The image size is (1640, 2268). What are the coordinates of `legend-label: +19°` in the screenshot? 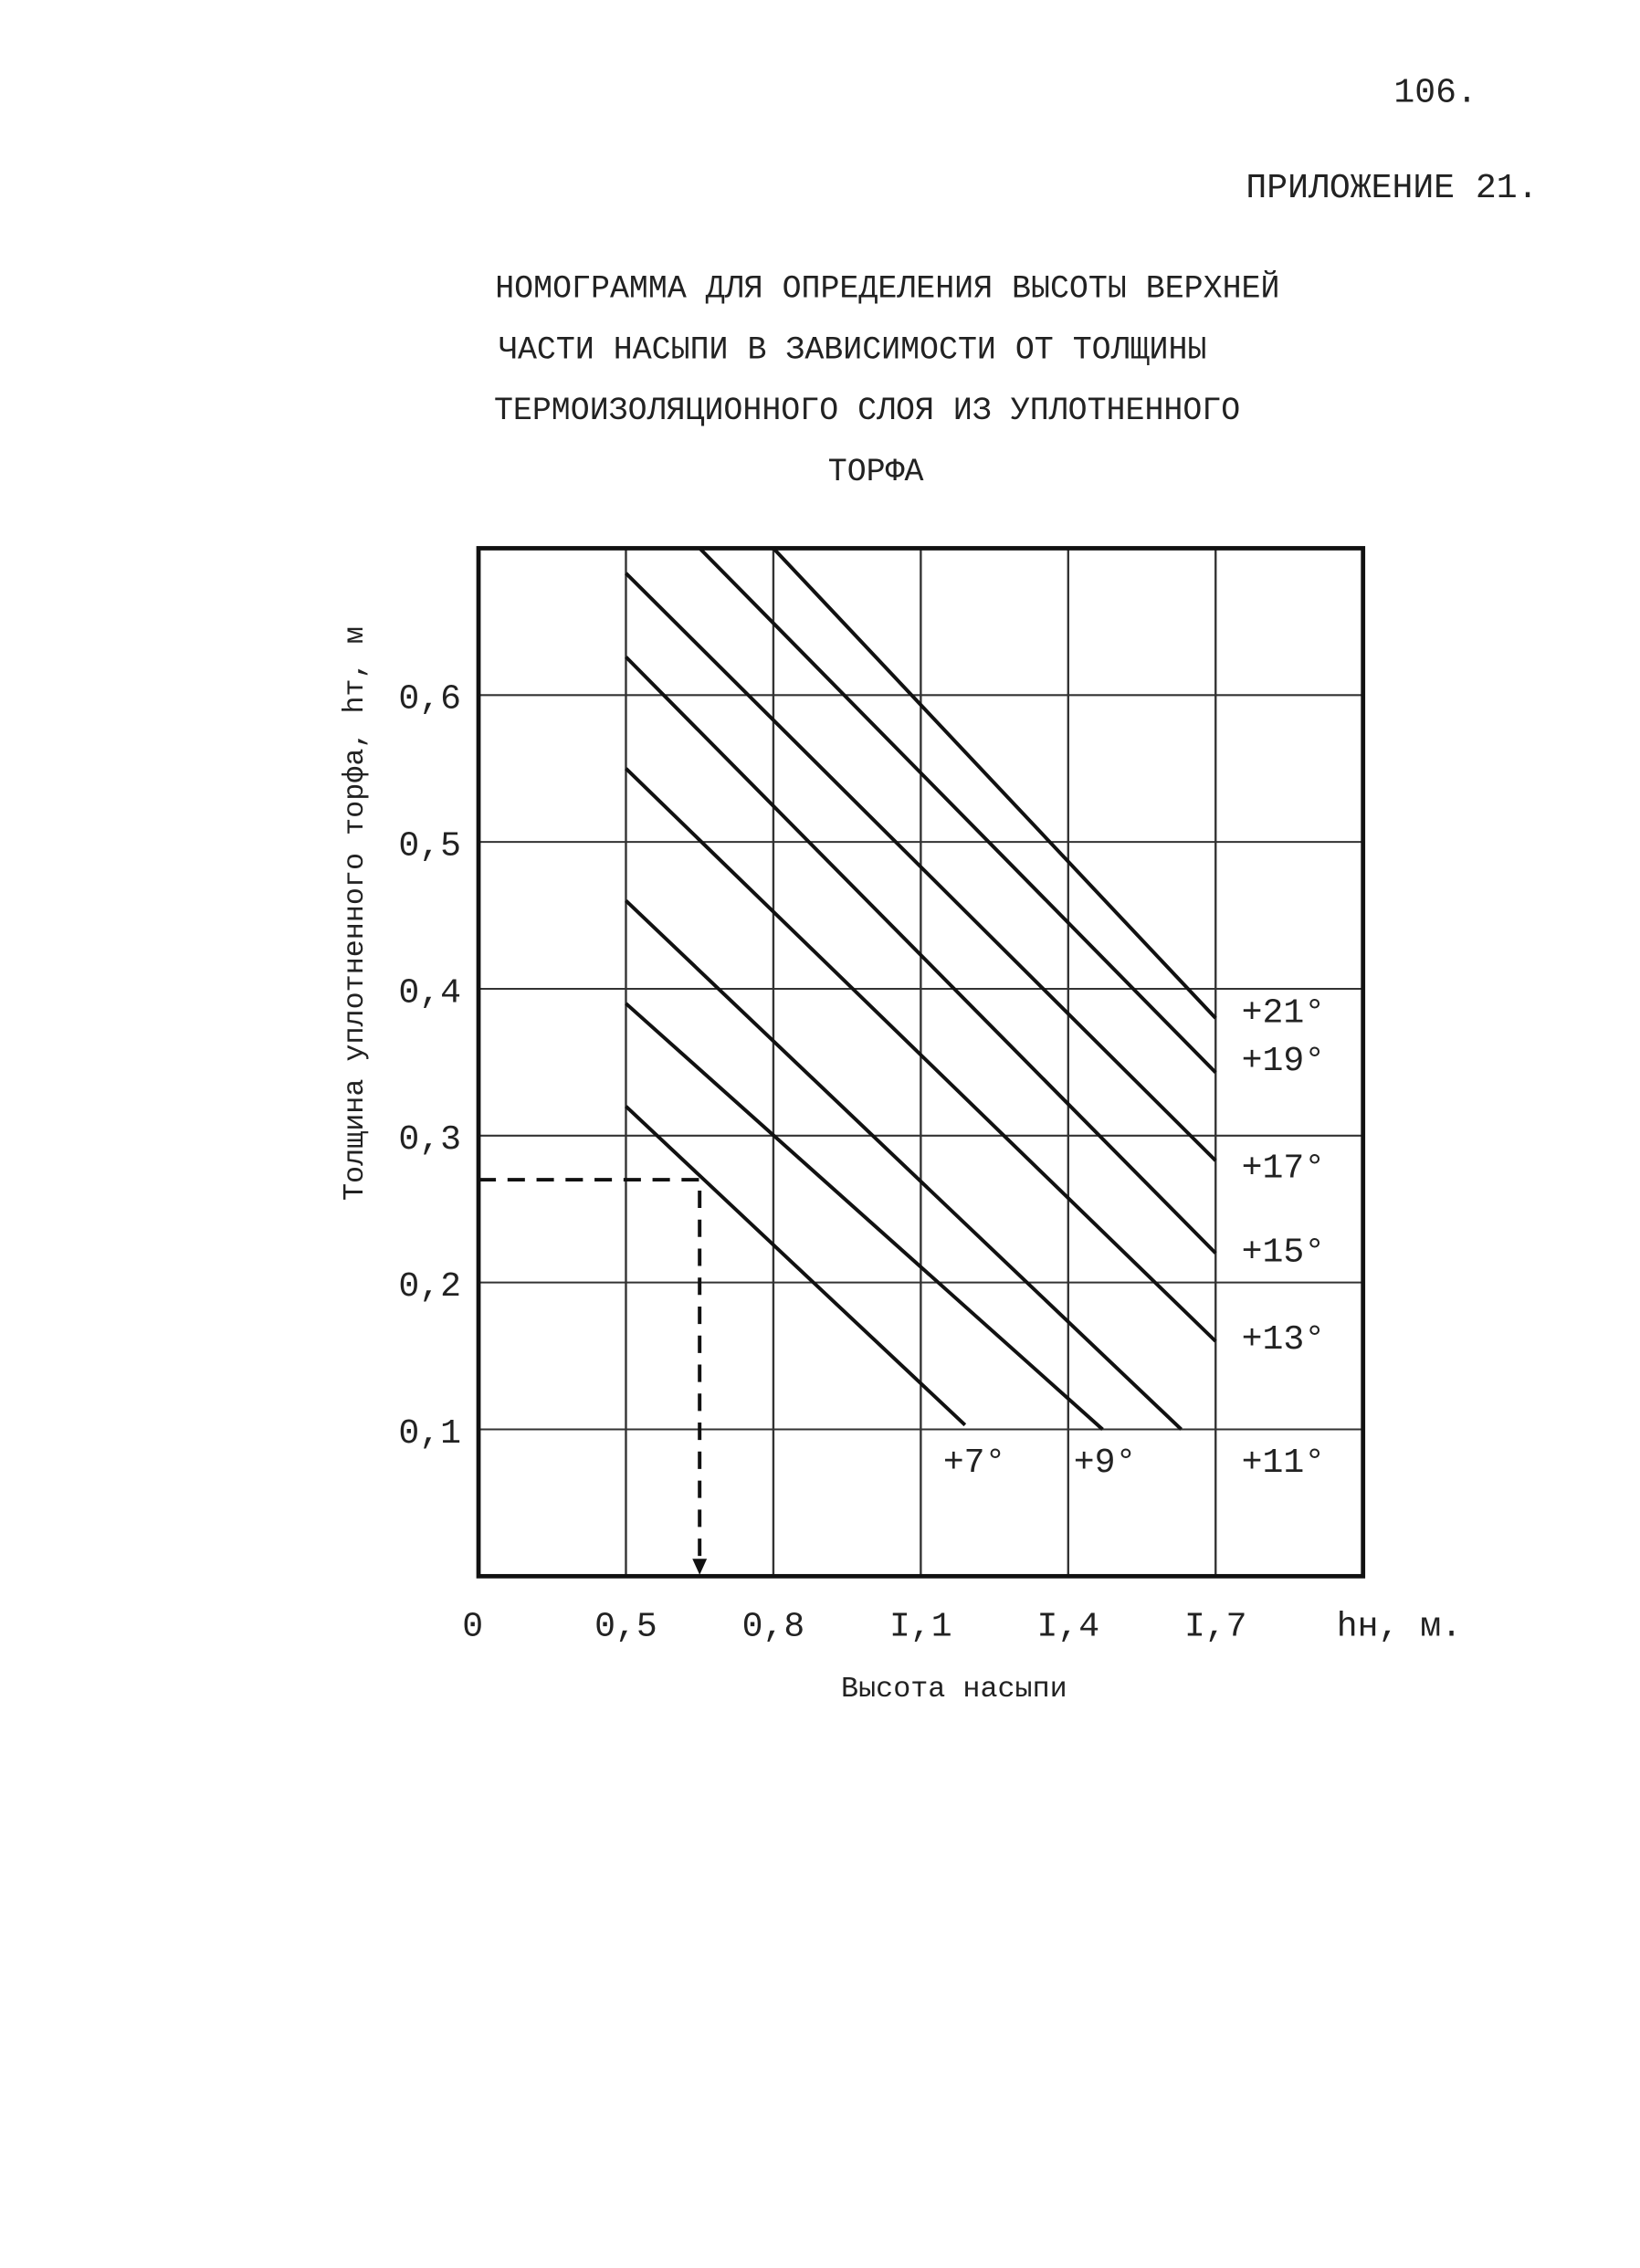 It's located at (1284, 1062).